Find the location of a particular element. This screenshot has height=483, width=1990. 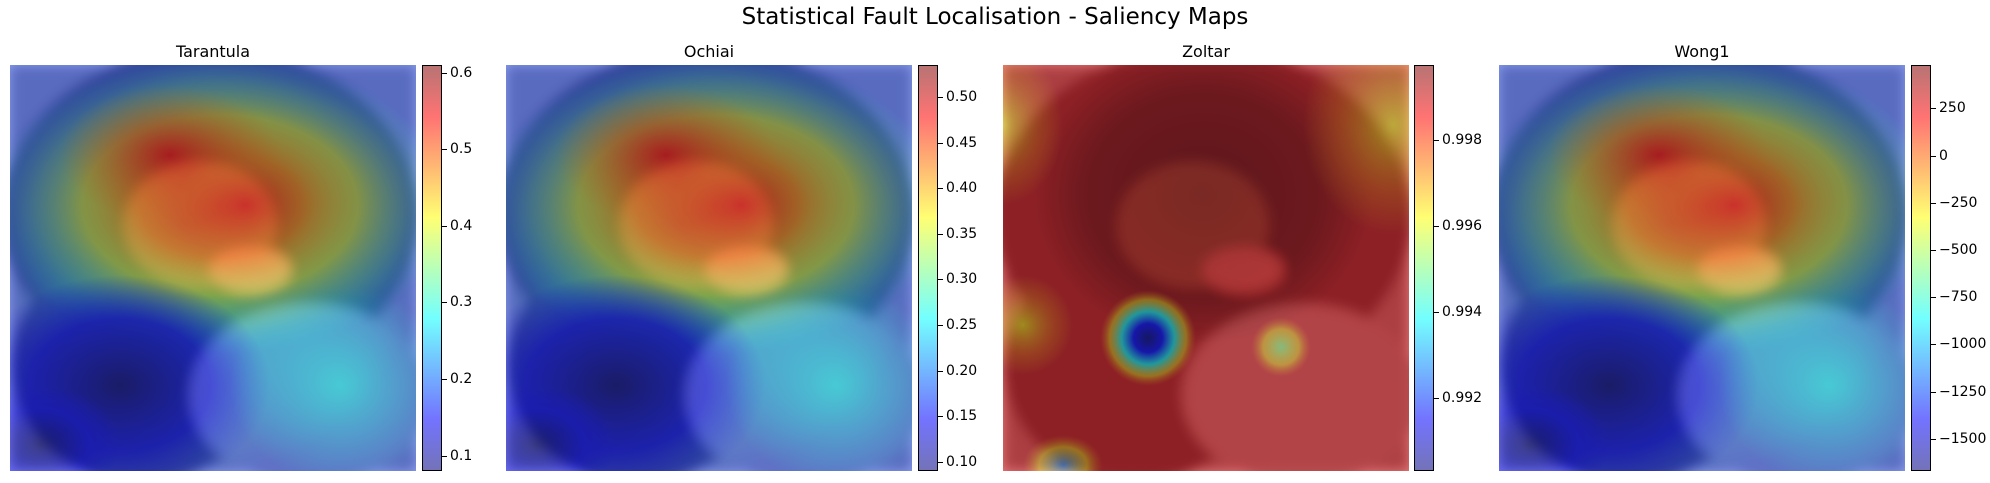

colorbar-tick-label: 0.2 is located at coordinates (461, 379).